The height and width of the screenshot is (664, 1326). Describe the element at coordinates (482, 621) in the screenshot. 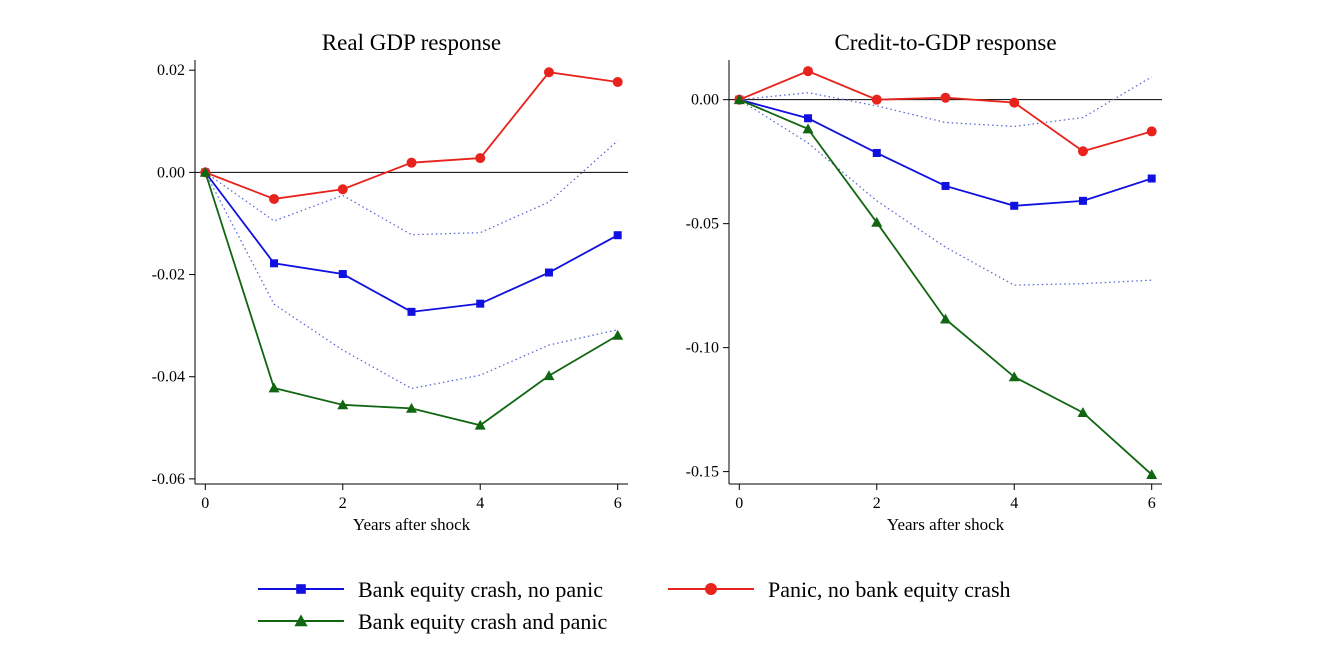

I see `legend-label: Bank equity crash and panic` at that location.